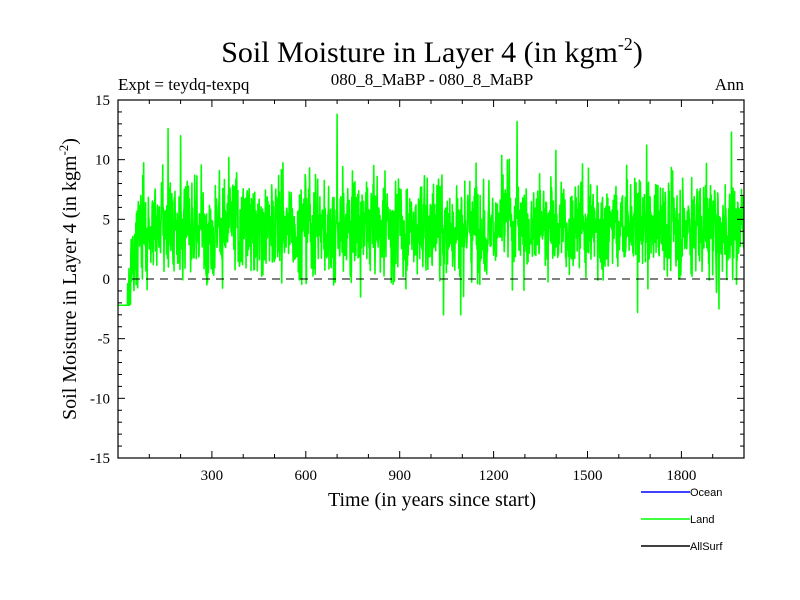 Image resolution: width=800 pixels, height=600 pixels. I want to click on x-tick-label: 1200, so click(494, 476).